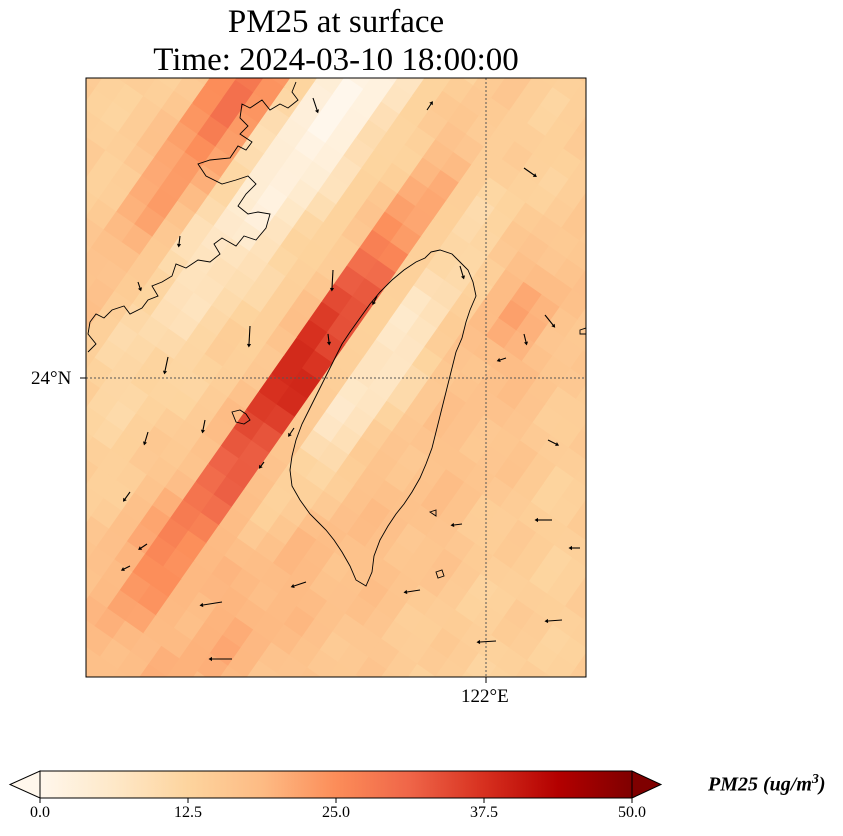  I want to click on colorbar-title: PM25 (ug/m3), so click(767, 784).